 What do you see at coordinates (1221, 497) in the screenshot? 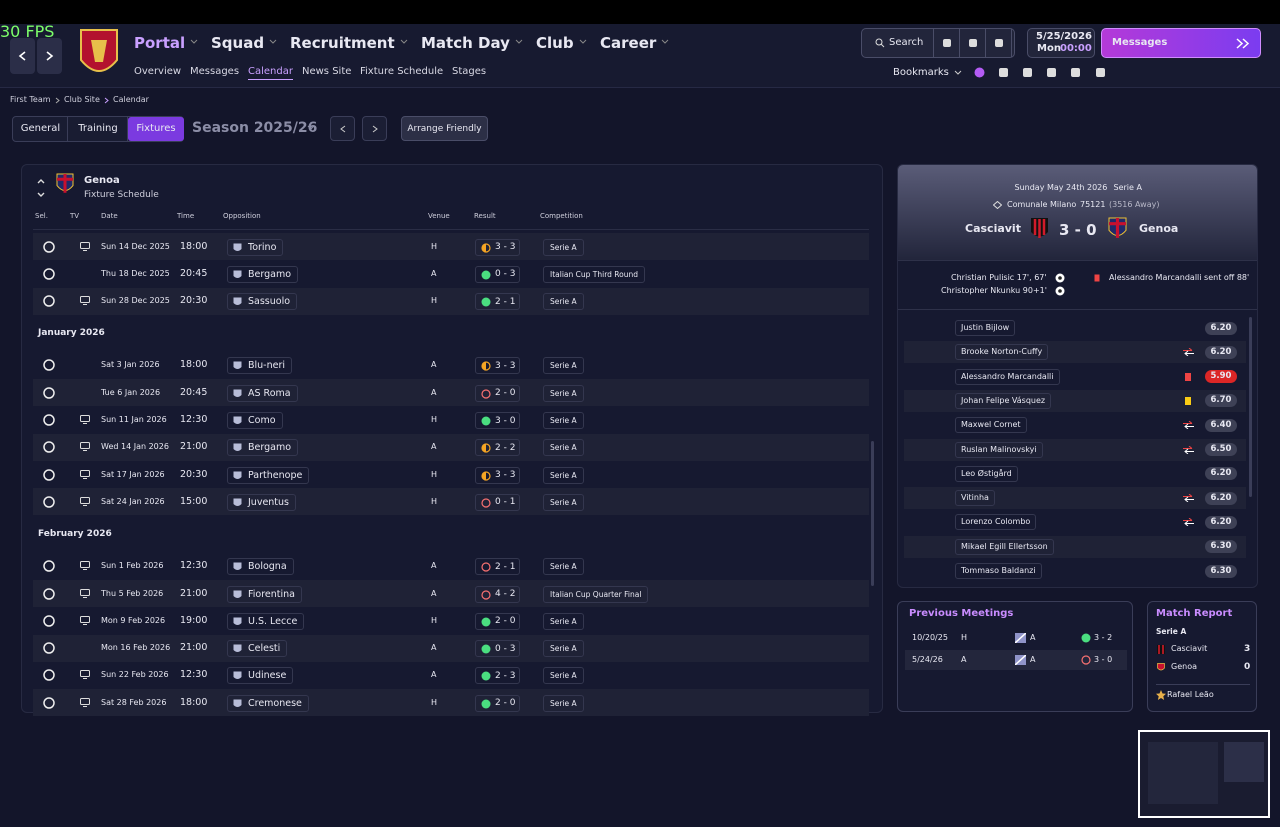
I see `player-rating: 6.20` at bounding box center [1221, 497].